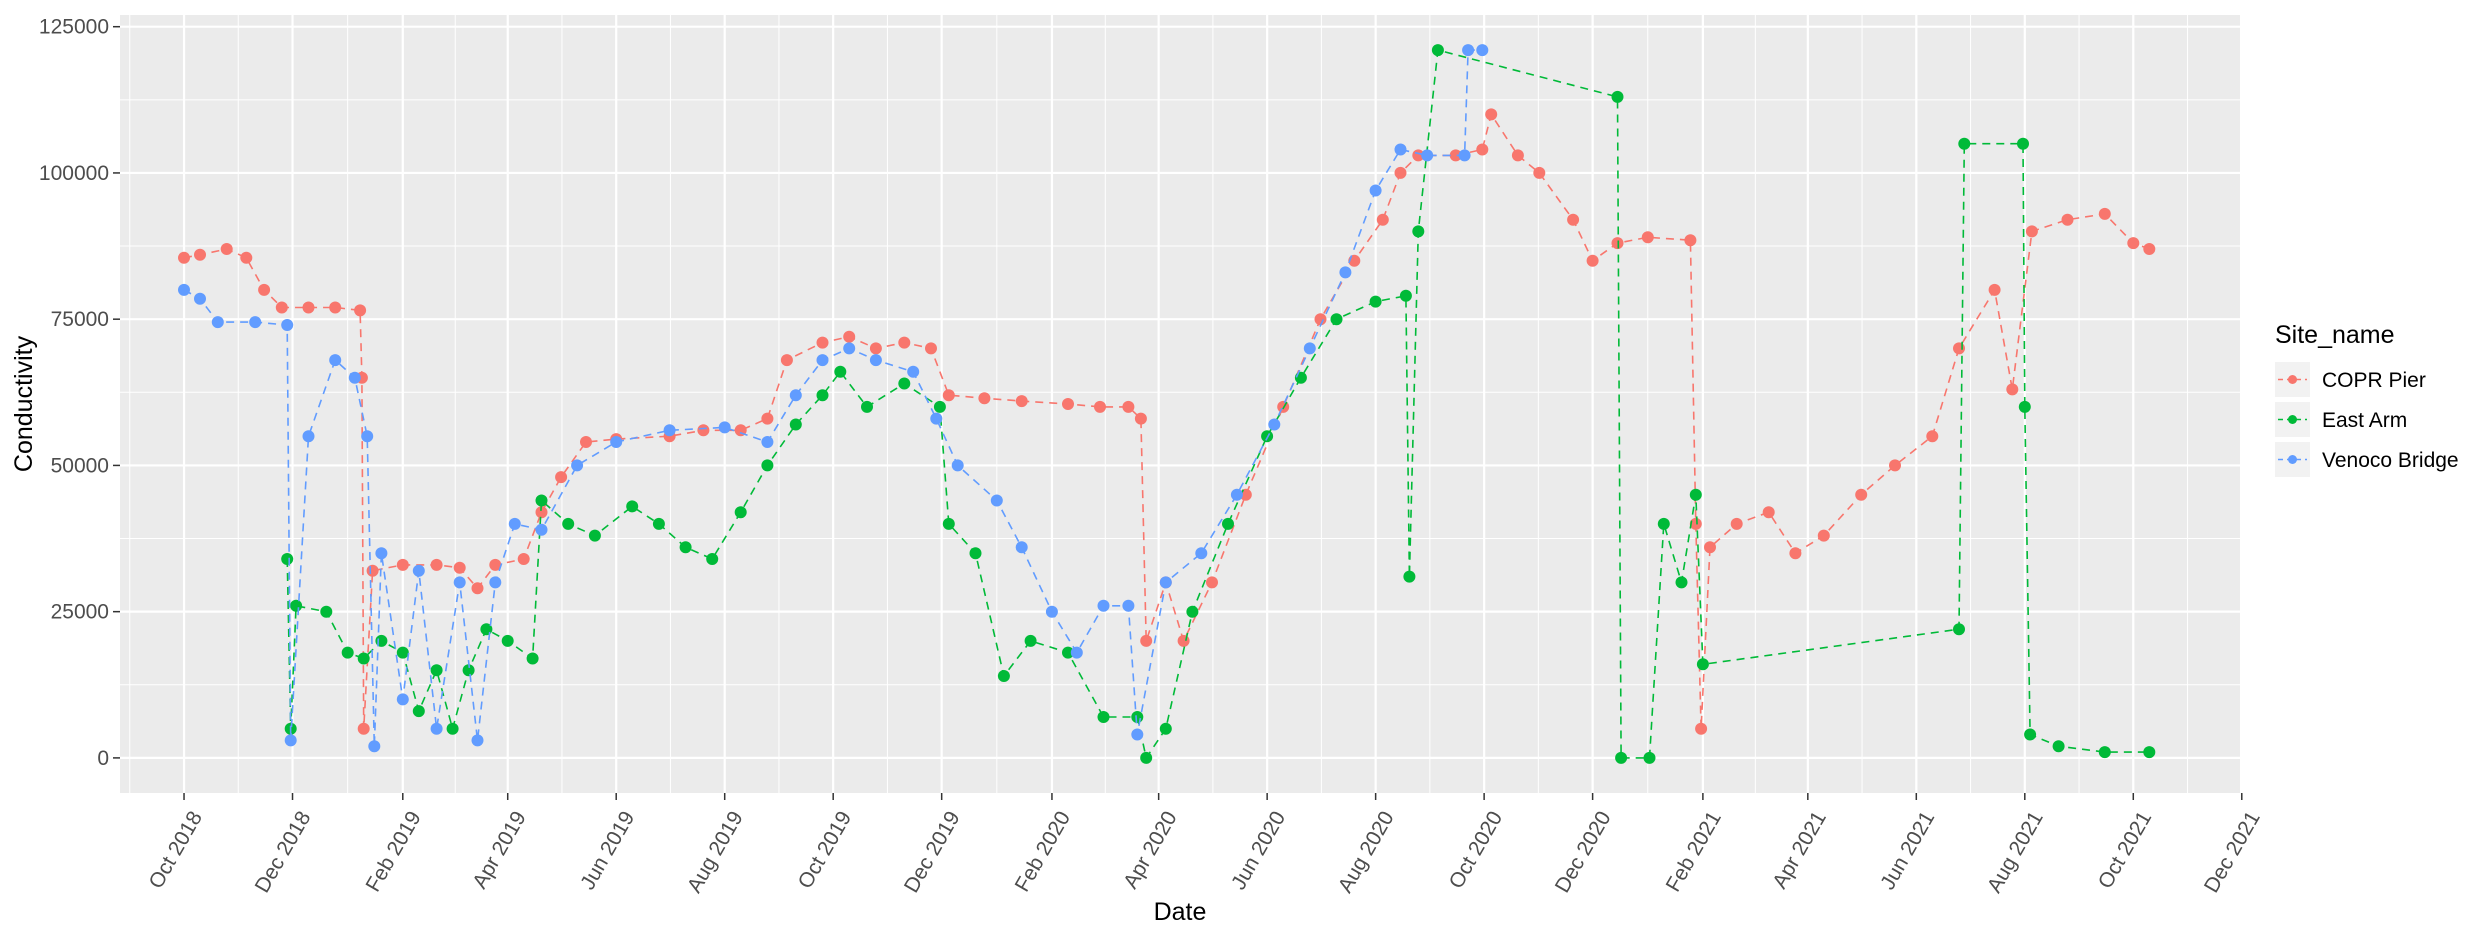  What do you see at coordinates (80, 319) in the screenshot?
I see `y-tick-label: 75000` at bounding box center [80, 319].